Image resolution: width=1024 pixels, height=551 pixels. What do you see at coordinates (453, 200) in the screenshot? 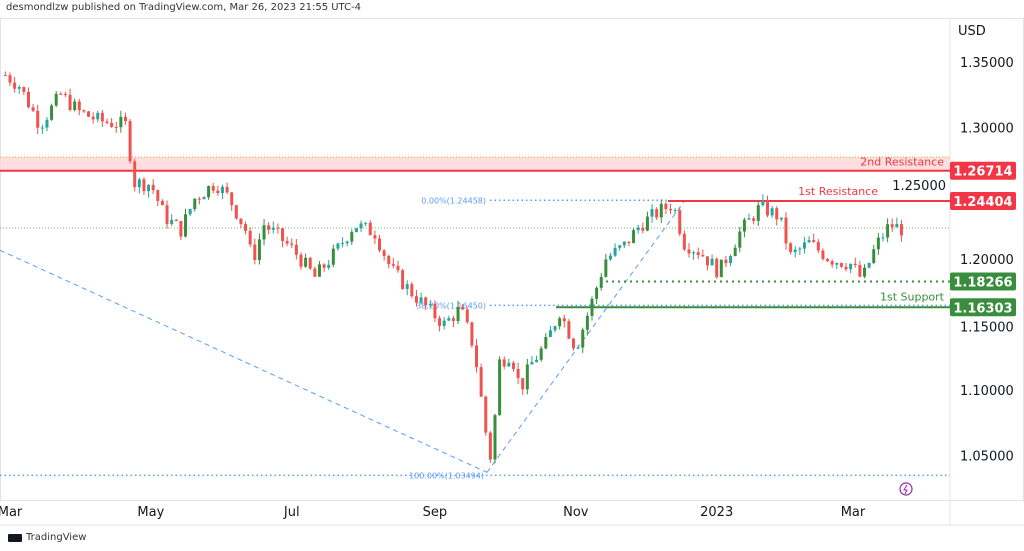
I see `fib-label-0: 0.00%(1.24458)` at bounding box center [453, 200].